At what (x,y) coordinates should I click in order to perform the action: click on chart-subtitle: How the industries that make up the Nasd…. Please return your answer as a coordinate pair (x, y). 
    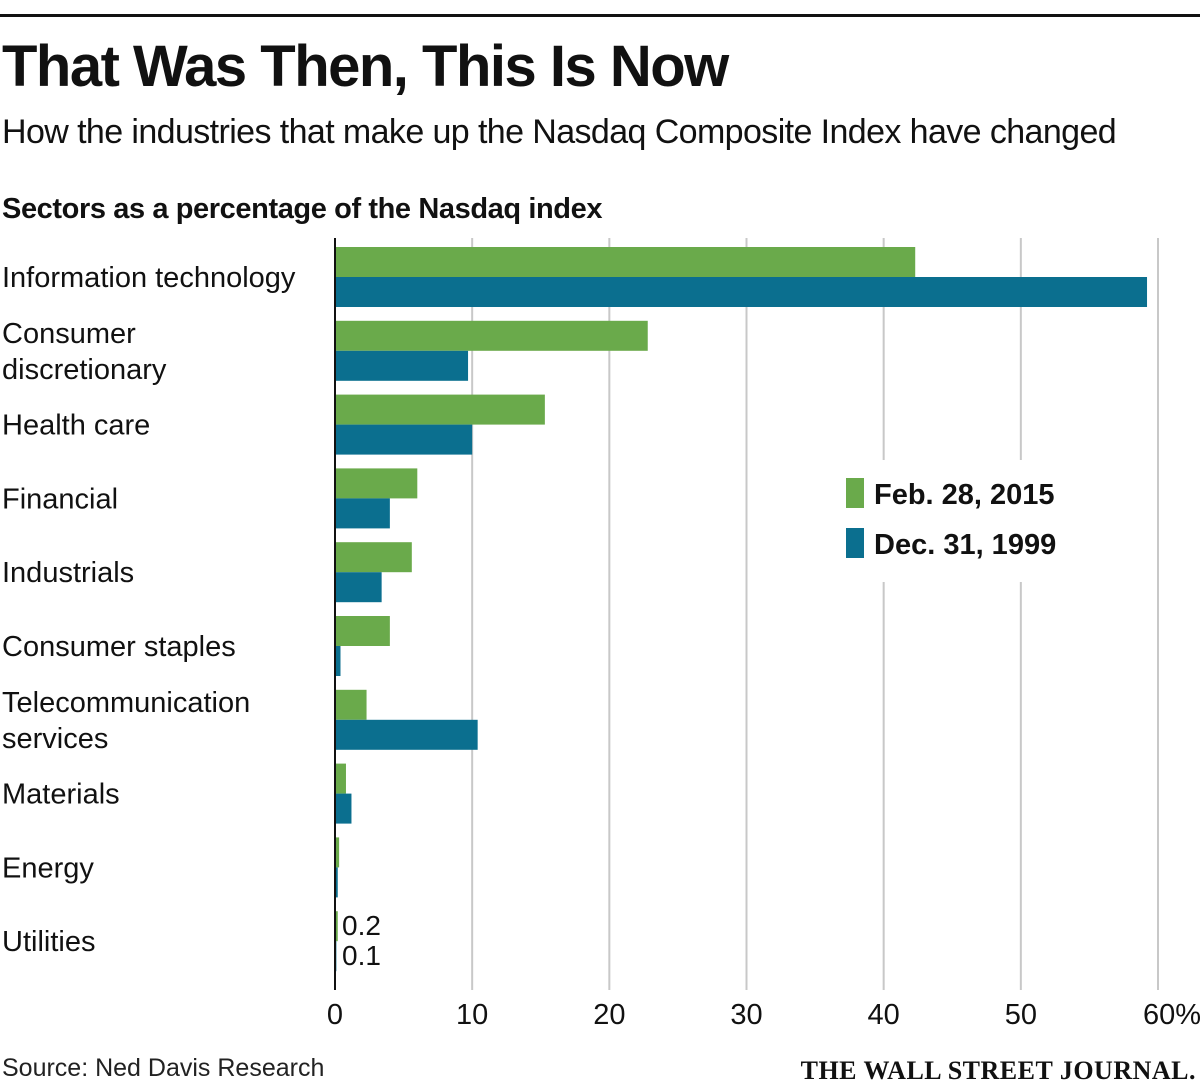
    Looking at the image, I should click on (559, 132).